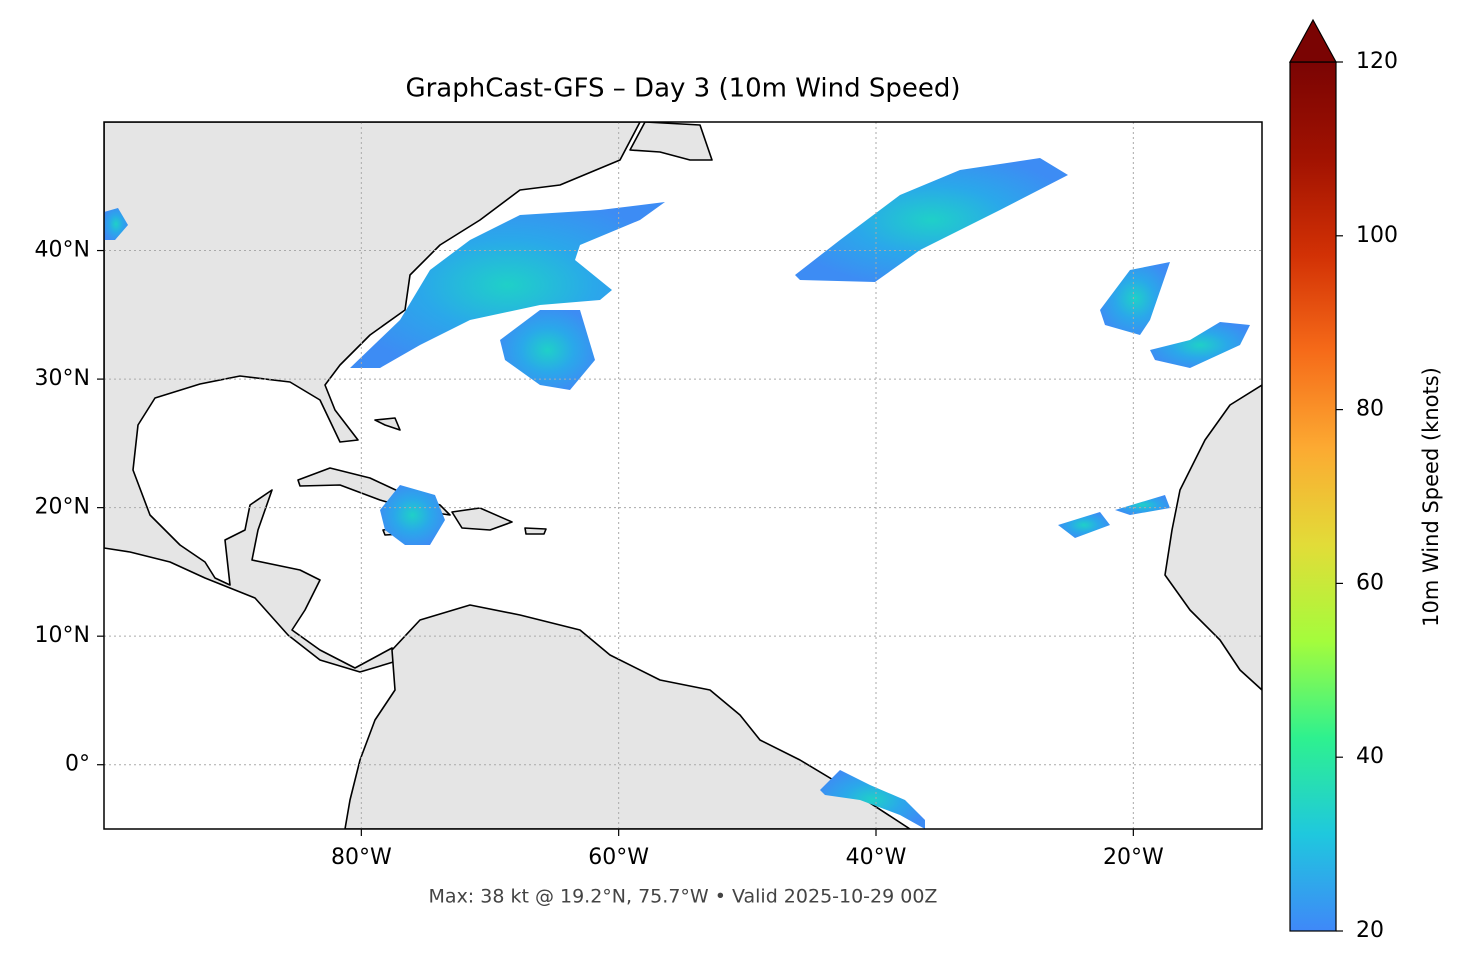 This screenshot has width=1466, height=973. What do you see at coordinates (62, 250) in the screenshot?
I see `y-tick-label: 40°N` at bounding box center [62, 250].